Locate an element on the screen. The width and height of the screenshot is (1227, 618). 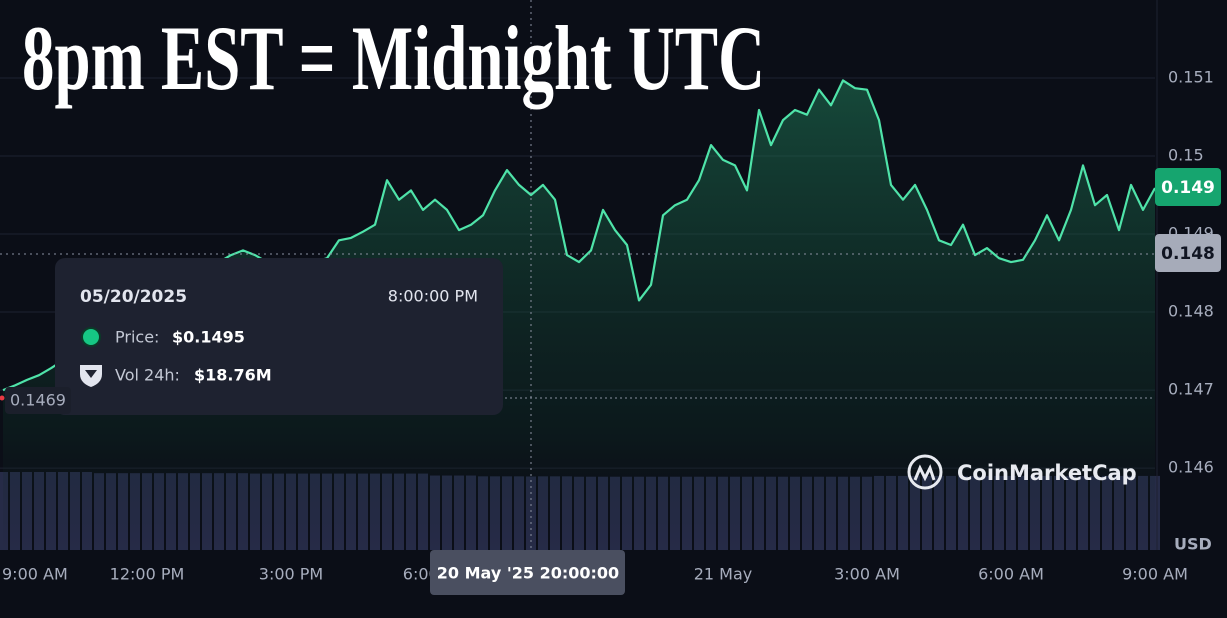
current-price-box is located at coordinates (1188, 187).